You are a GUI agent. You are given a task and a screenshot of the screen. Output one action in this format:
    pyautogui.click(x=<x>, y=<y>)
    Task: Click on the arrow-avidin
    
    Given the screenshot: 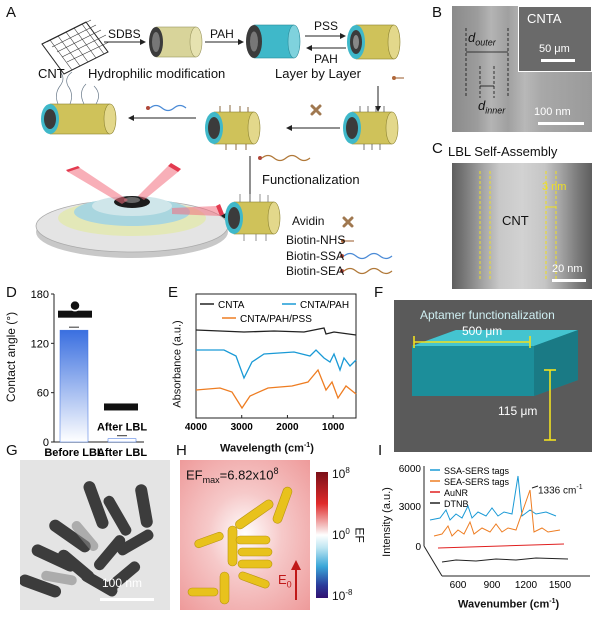 What is the action you would take?
    pyautogui.click(x=313, y=117)
    